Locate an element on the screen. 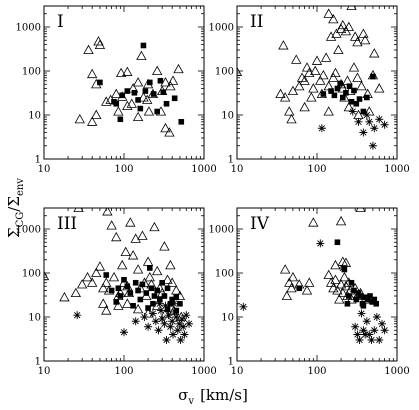 This screenshot has width=419, height=410. panel-label: II is located at coordinates (256, 22).